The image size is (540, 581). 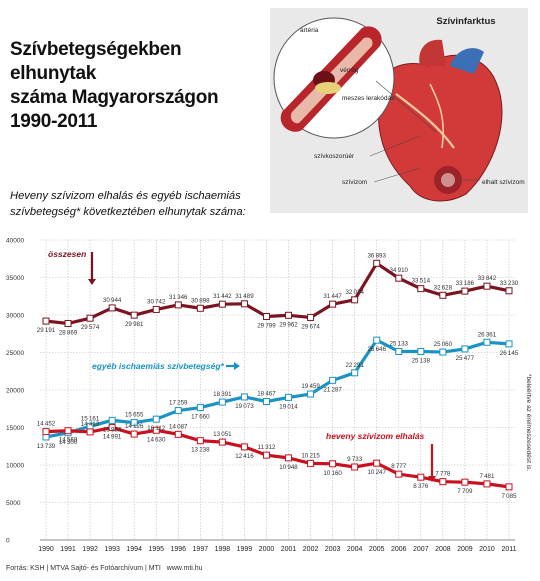 I want to click on x-tick-label: 2009, so click(x=465, y=549).